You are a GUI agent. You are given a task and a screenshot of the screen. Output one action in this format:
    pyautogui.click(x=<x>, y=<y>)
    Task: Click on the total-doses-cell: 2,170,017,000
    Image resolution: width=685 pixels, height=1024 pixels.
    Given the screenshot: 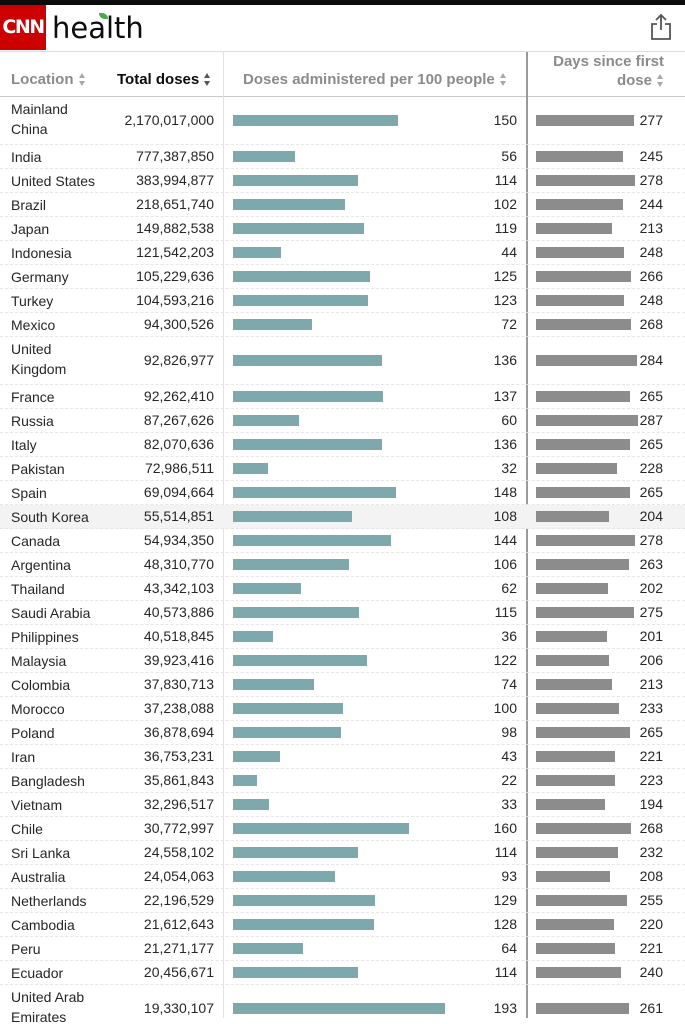 What is the action you would take?
    pyautogui.click(x=169, y=120)
    